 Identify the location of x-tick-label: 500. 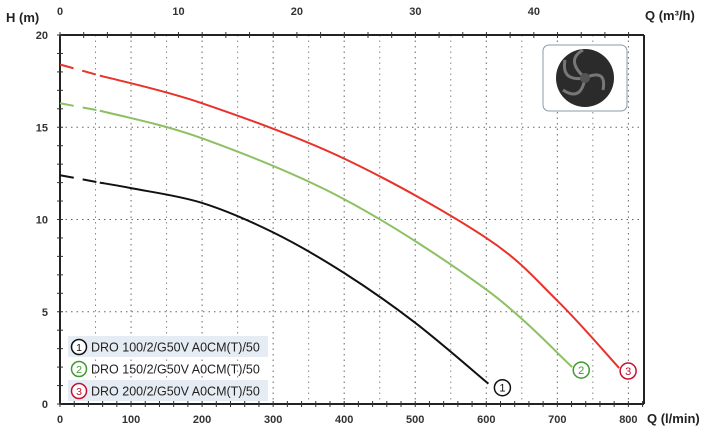
(415, 420).